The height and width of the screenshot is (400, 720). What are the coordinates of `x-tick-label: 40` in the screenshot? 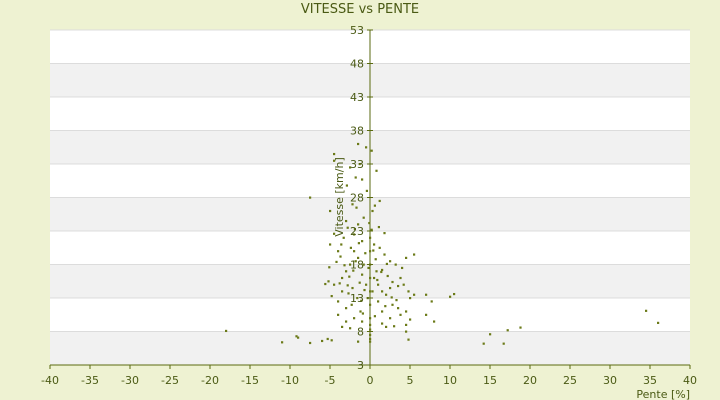 It's located at (690, 380).